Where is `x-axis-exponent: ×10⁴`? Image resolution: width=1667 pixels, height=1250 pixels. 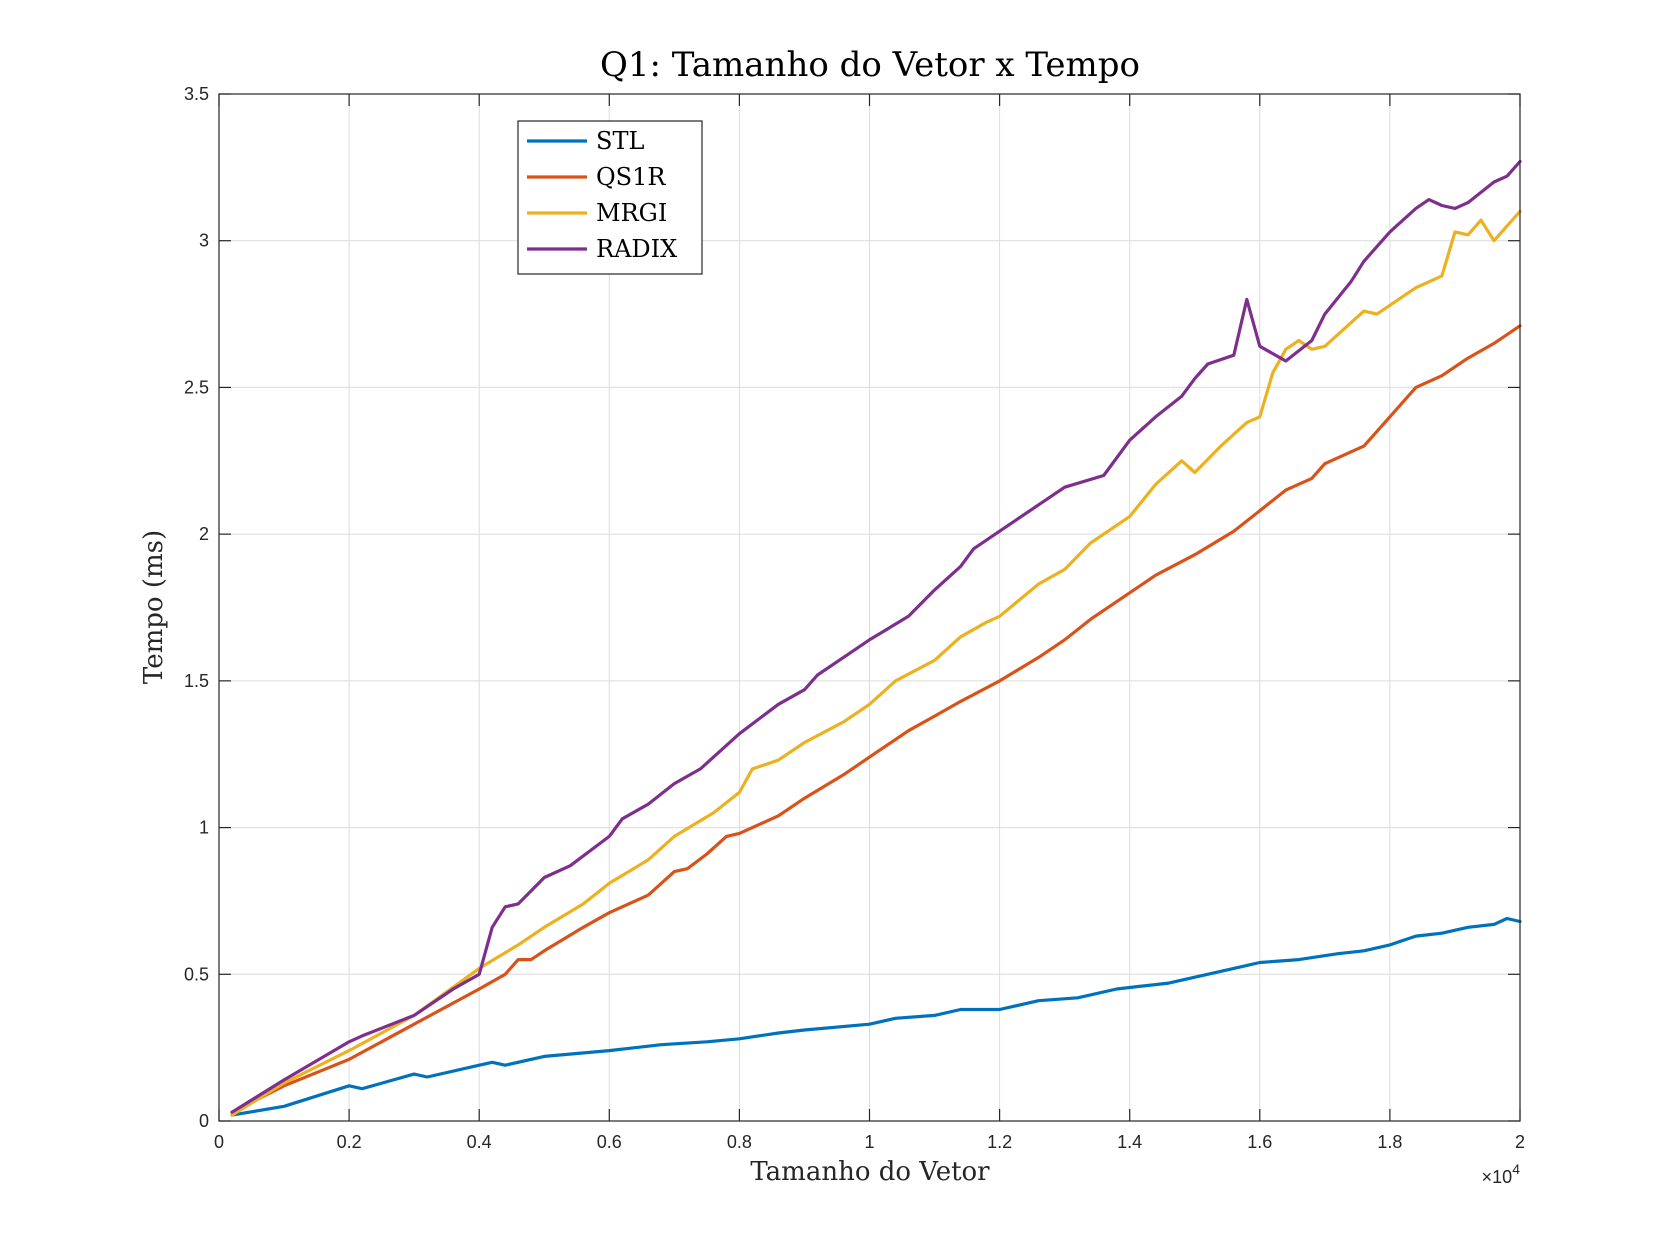 x-axis-exponent: ×10⁴ is located at coordinates (1501, 1174).